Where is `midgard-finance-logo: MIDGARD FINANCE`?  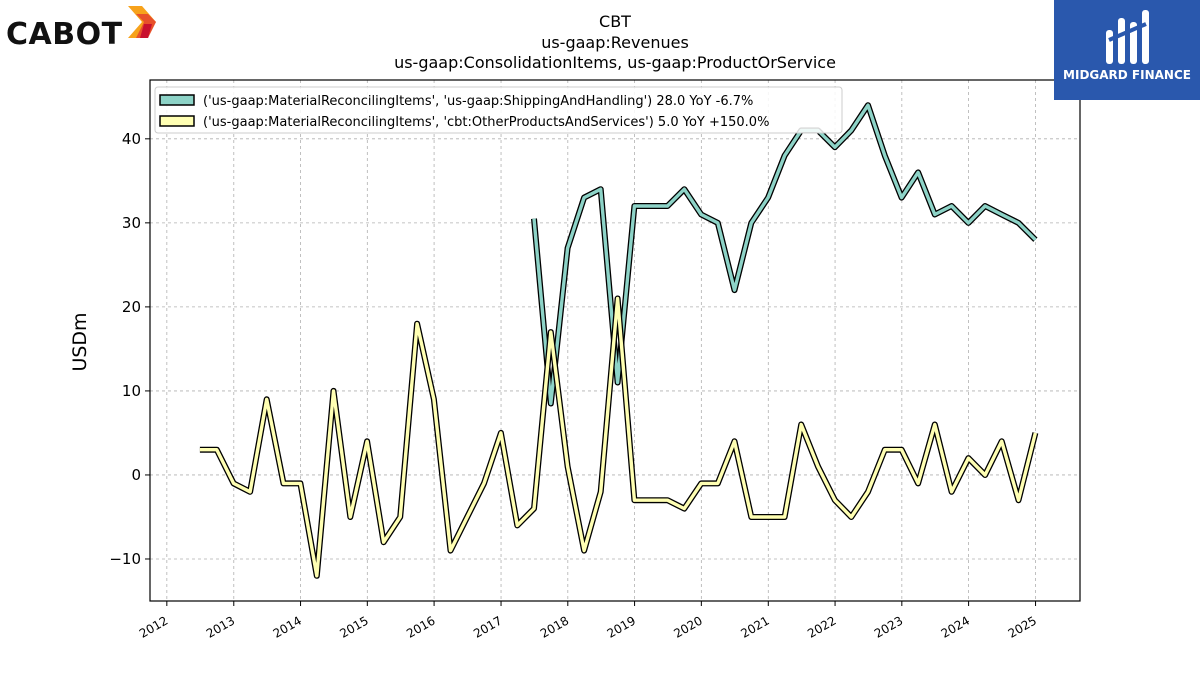
midgard-finance-logo: MIDGARD FINANCE is located at coordinates (1127, 50).